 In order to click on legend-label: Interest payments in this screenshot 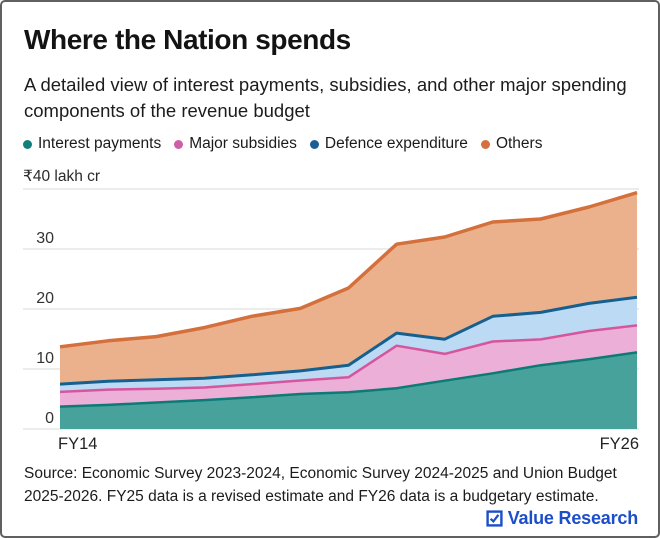, I will do `click(100, 143)`.